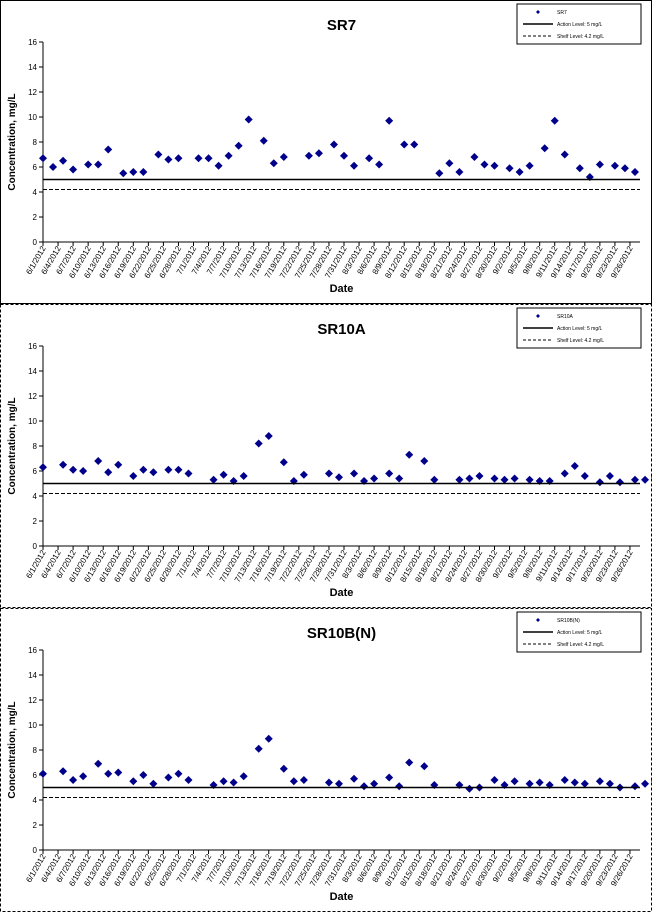 This screenshot has height=917, width=652. Describe the element at coordinates (565, 317) in the screenshot. I see `legend-label: SR10A` at that location.